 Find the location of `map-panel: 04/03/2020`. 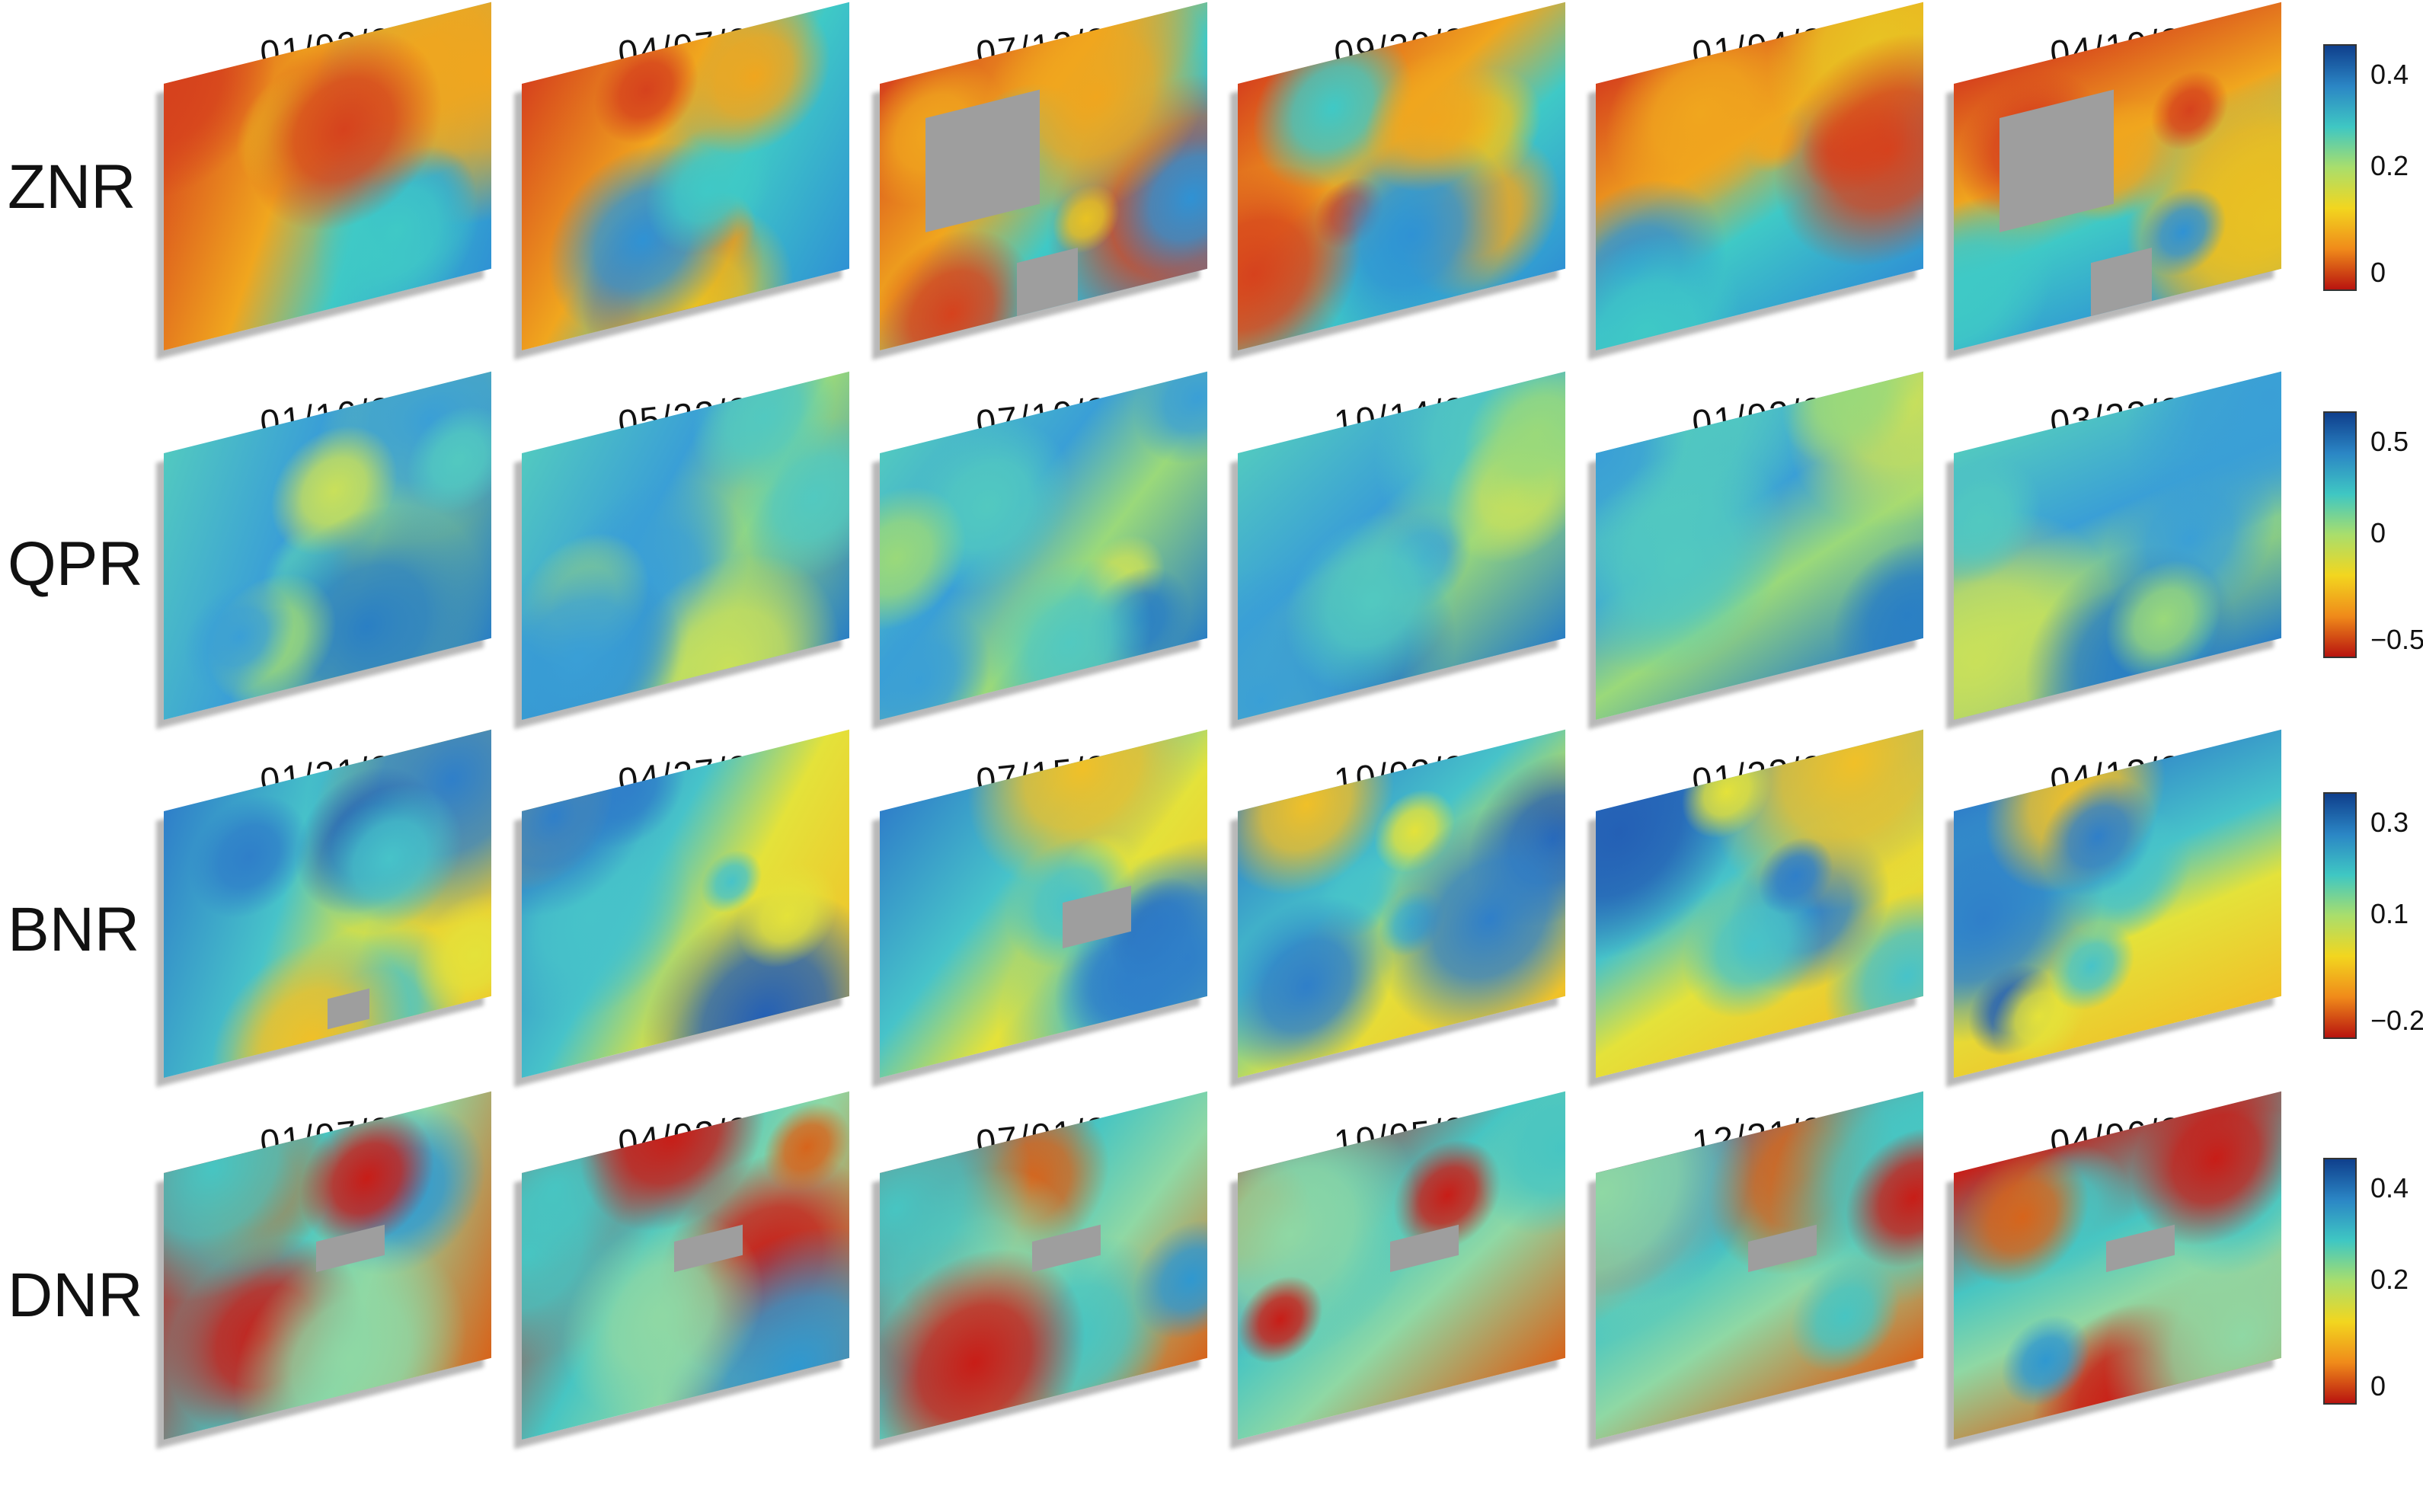

map-panel: 04/03/2020 is located at coordinates (689, 1265).